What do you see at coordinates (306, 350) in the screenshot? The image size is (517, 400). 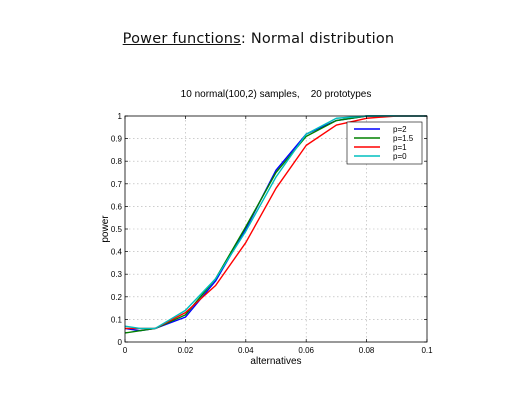 I see `x-tick-label: 0.06` at bounding box center [306, 350].